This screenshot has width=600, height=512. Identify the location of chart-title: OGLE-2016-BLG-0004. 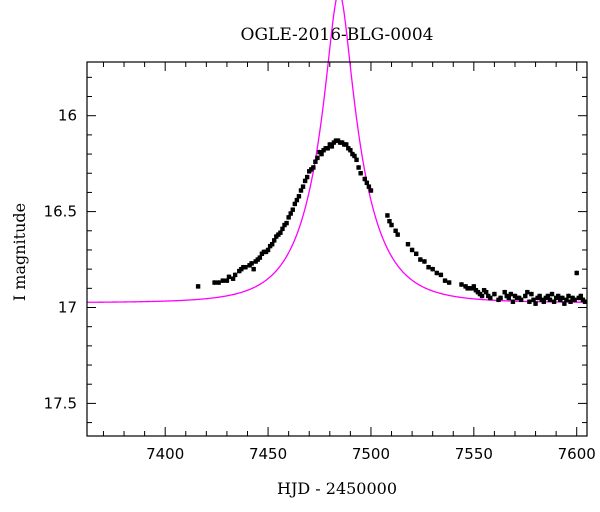
(337, 35).